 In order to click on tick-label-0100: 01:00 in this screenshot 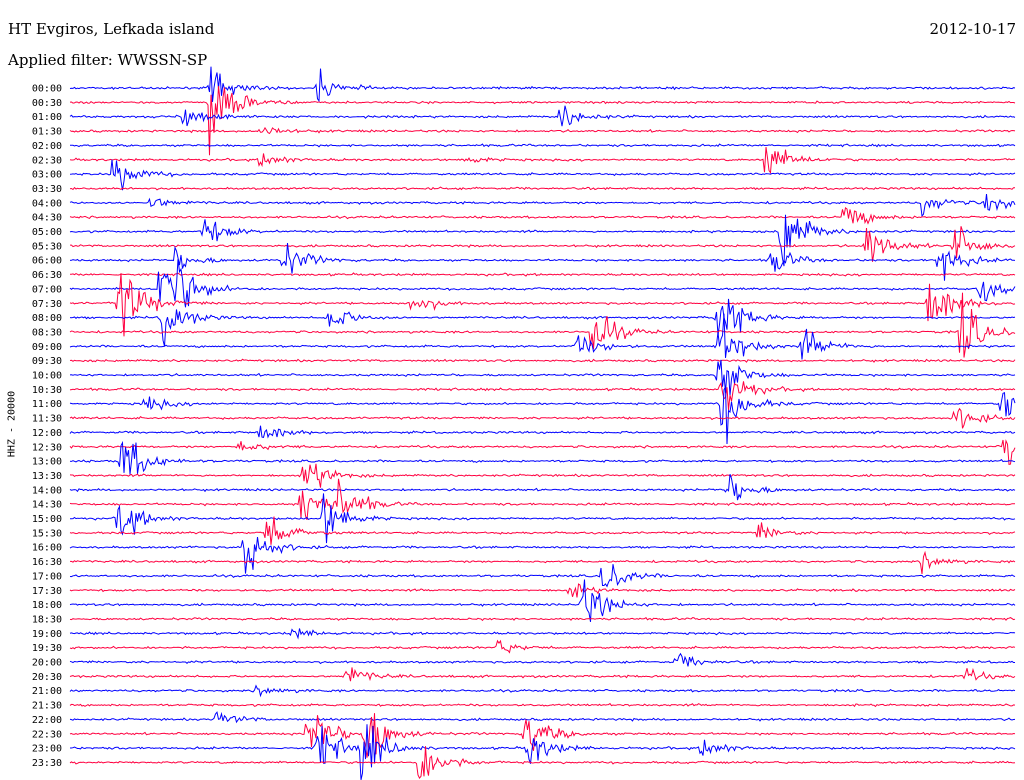, I will do `click(47, 117)`.